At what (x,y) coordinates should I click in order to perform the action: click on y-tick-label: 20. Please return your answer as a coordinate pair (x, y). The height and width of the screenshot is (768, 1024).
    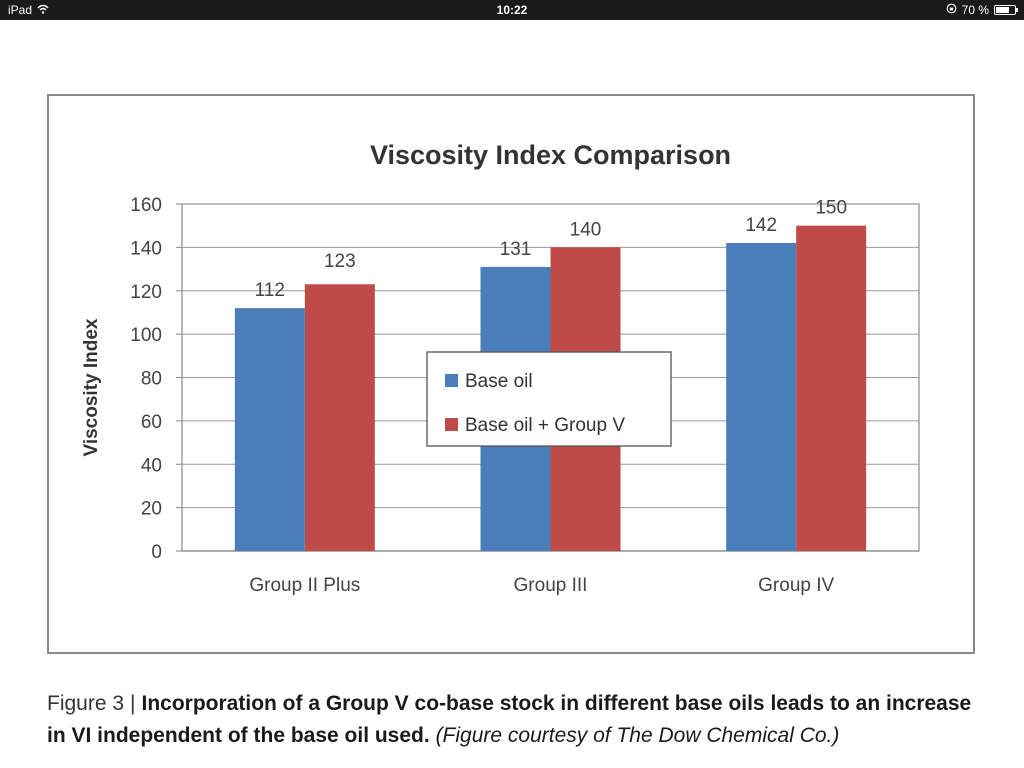
    Looking at the image, I should click on (151, 509).